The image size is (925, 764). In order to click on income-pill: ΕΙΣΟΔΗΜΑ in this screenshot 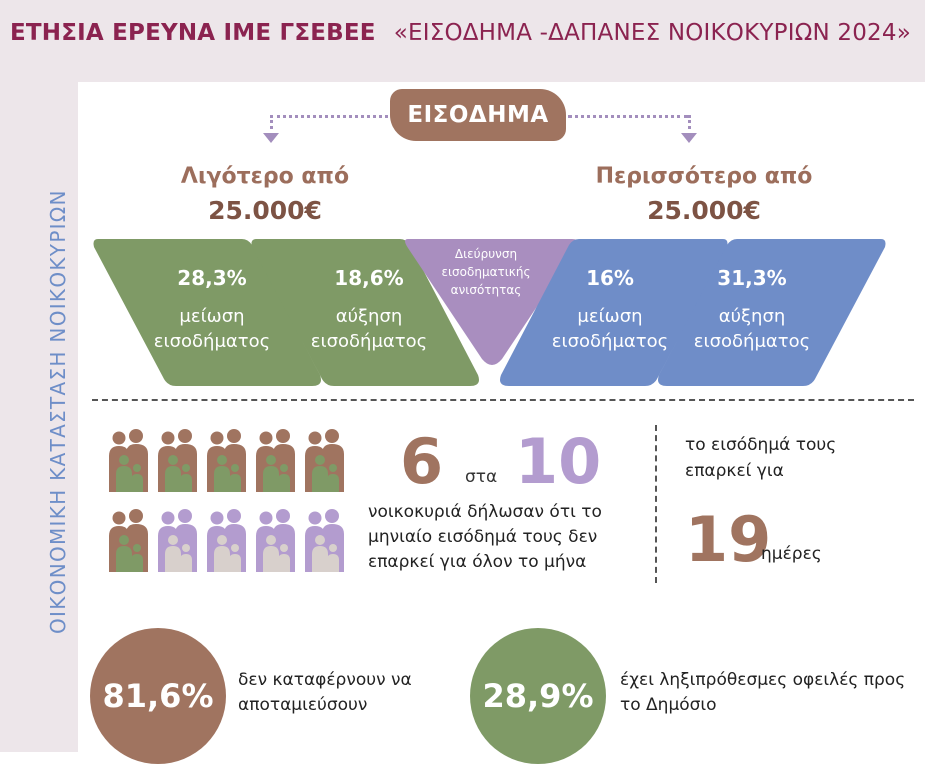, I will do `click(478, 115)`.